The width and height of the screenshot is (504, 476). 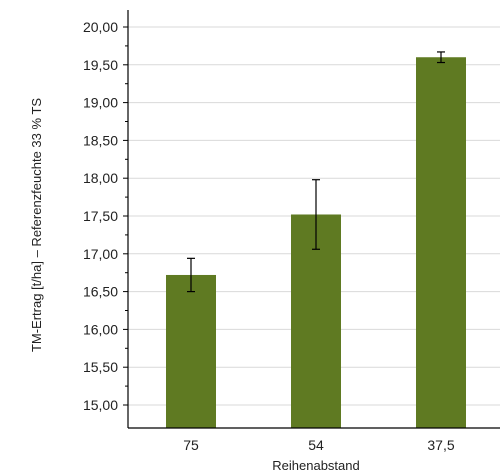 What do you see at coordinates (100, 254) in the screenshot?
I see `y-tick-label: 17,00` at bounding box center [100, 254].